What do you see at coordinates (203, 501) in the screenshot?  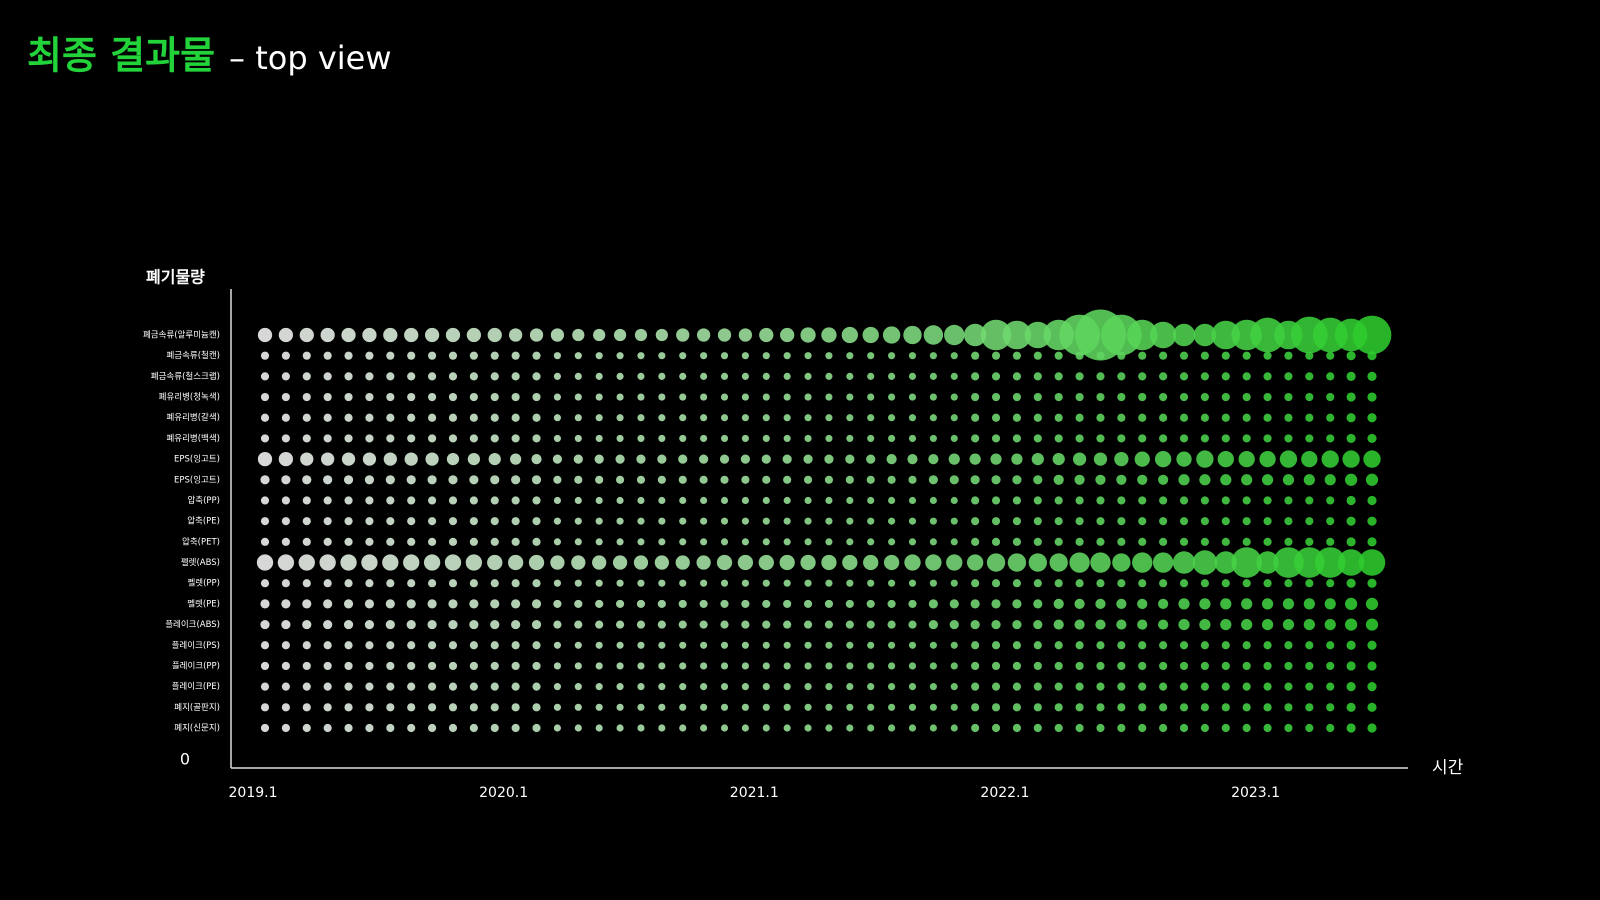 I see `row-label: 압축(PP)` at bounding box center [203, 501].